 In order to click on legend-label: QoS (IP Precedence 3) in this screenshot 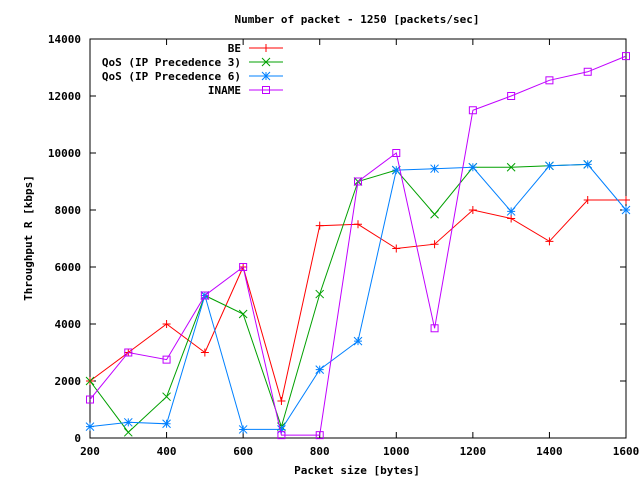, I will do `click(171, 62)`.